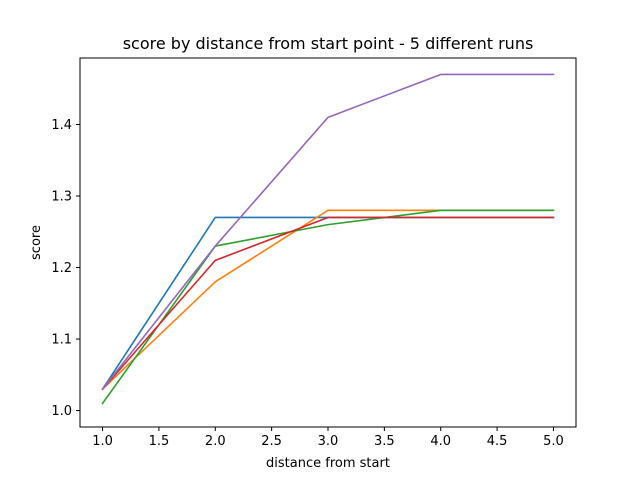 This screenshot has width=640, height=480. What do you see at coordinates (328, 463) in the screenshot?
I see `x-axis-label: distance from start` at bounding box center [328, 463].